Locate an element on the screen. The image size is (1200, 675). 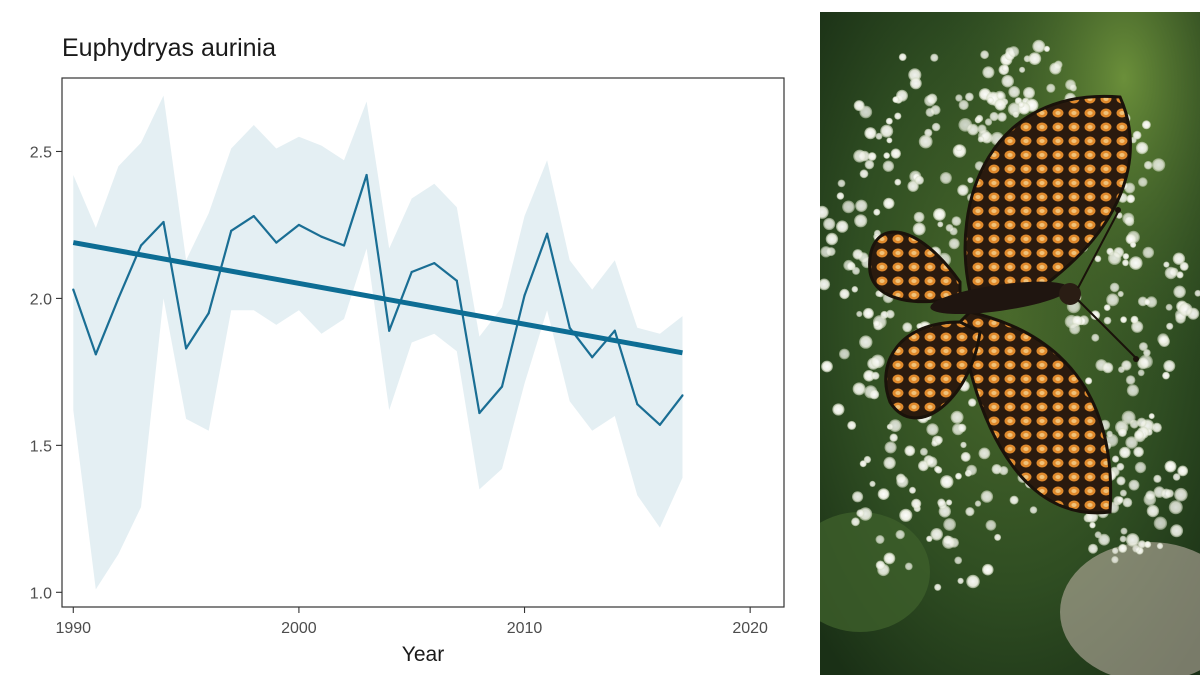
y-tick-label: 2.0 is located at coordinates (41, 299).